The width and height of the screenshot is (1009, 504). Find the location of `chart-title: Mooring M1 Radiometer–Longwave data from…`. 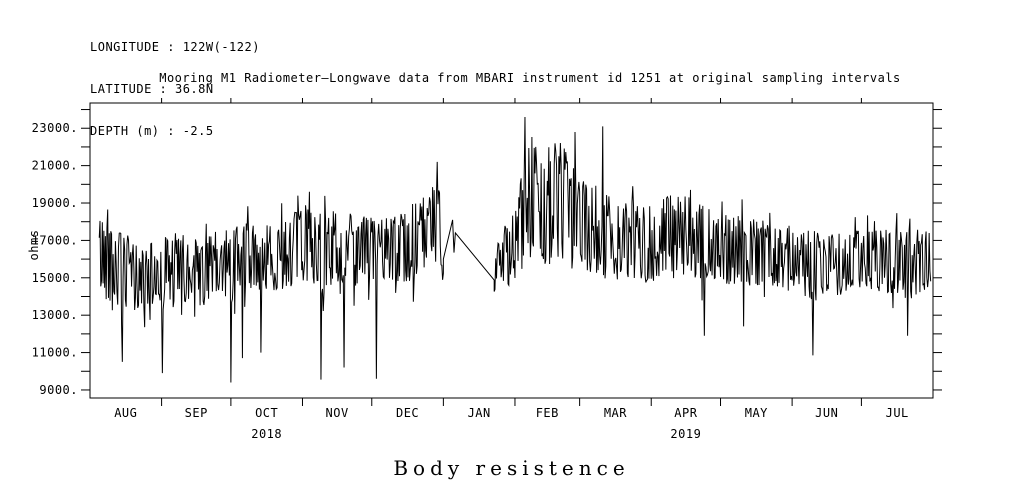

chart-title: Mooring M1 Radiometer–Longwave data from… is located at coordinates (530, 78).